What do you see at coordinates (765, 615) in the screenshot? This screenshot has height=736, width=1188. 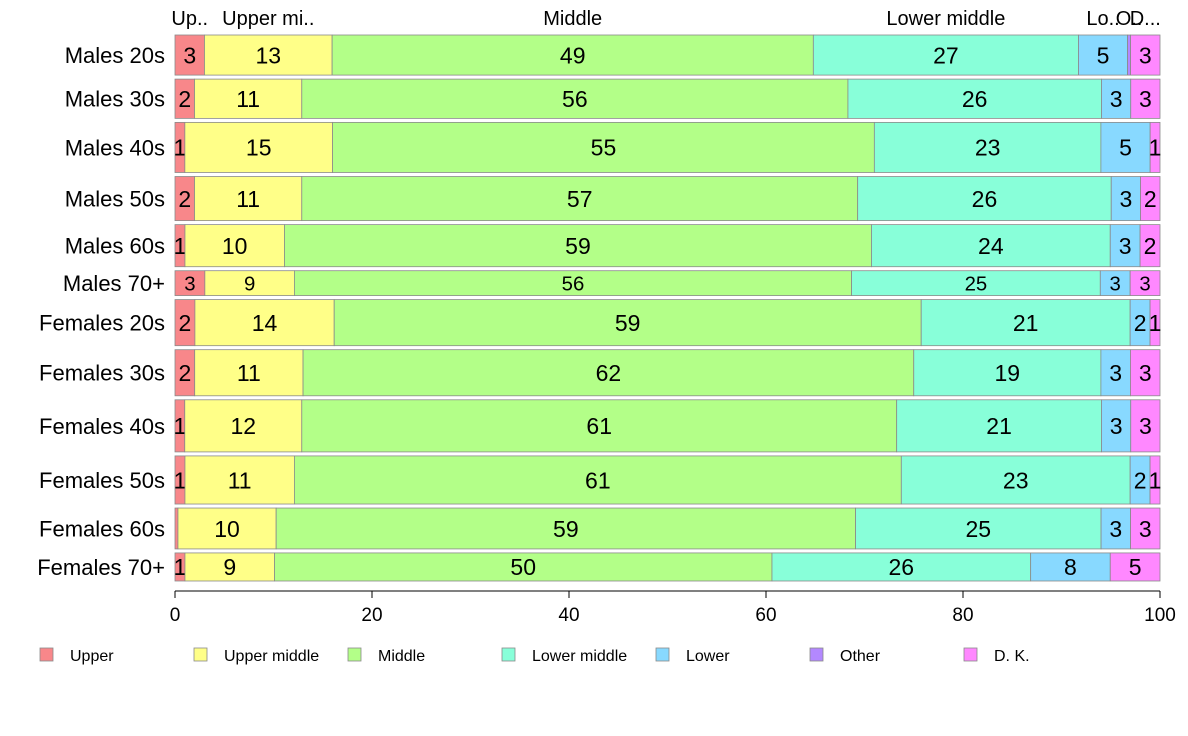 I see `x-tick-label: 60` at bounding box center [765, 615].